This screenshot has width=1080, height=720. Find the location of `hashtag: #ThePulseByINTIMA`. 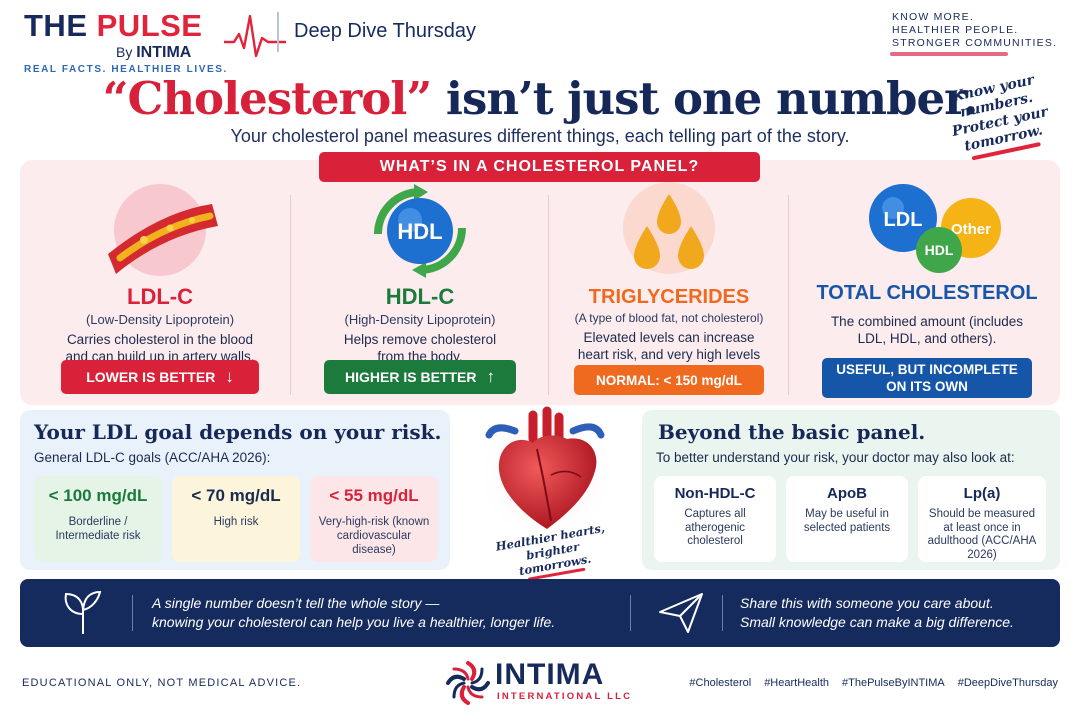

hashtag: #ThePulseByINTIMA is located at coordinates (893, 683).